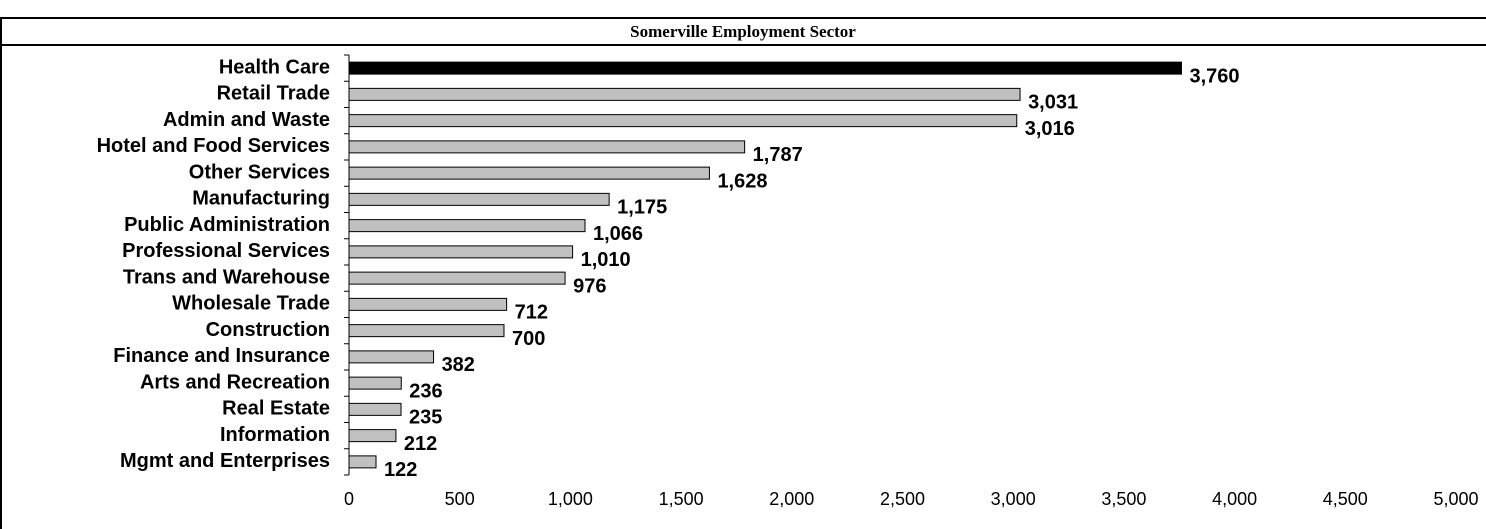  Describe the element at coordinates (681, 499) in the screenshot. I see `x-tick-label: 1,500` at that location.